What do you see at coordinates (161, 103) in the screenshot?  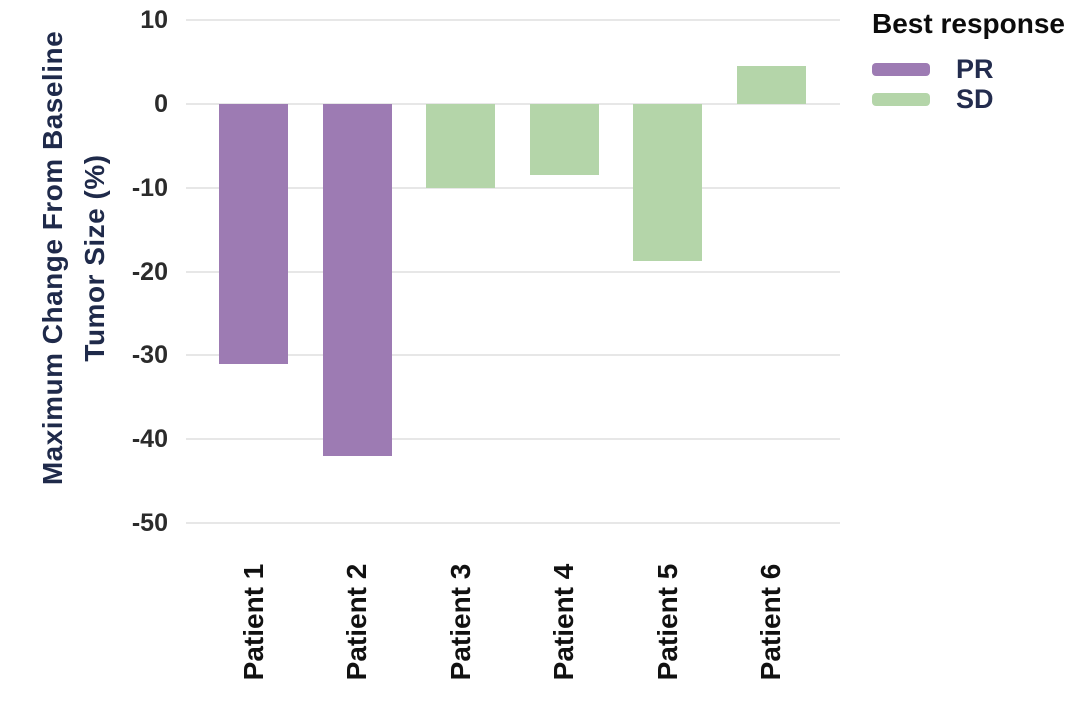 I see `y-tick-label-0: 0` at bounding box center [161, 103].